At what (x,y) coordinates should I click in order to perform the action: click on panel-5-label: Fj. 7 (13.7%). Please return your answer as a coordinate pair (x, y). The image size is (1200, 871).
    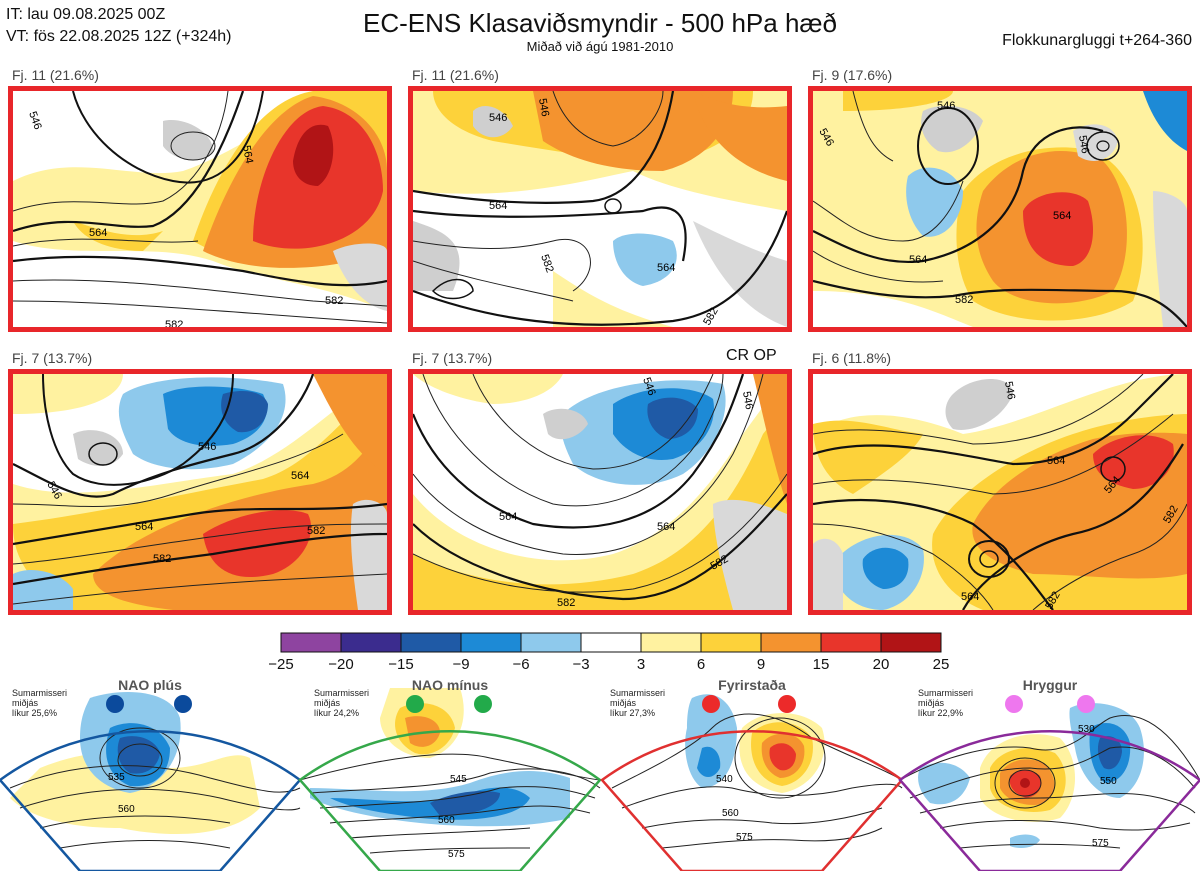
    Looking at the image, I should click on (452, 358).